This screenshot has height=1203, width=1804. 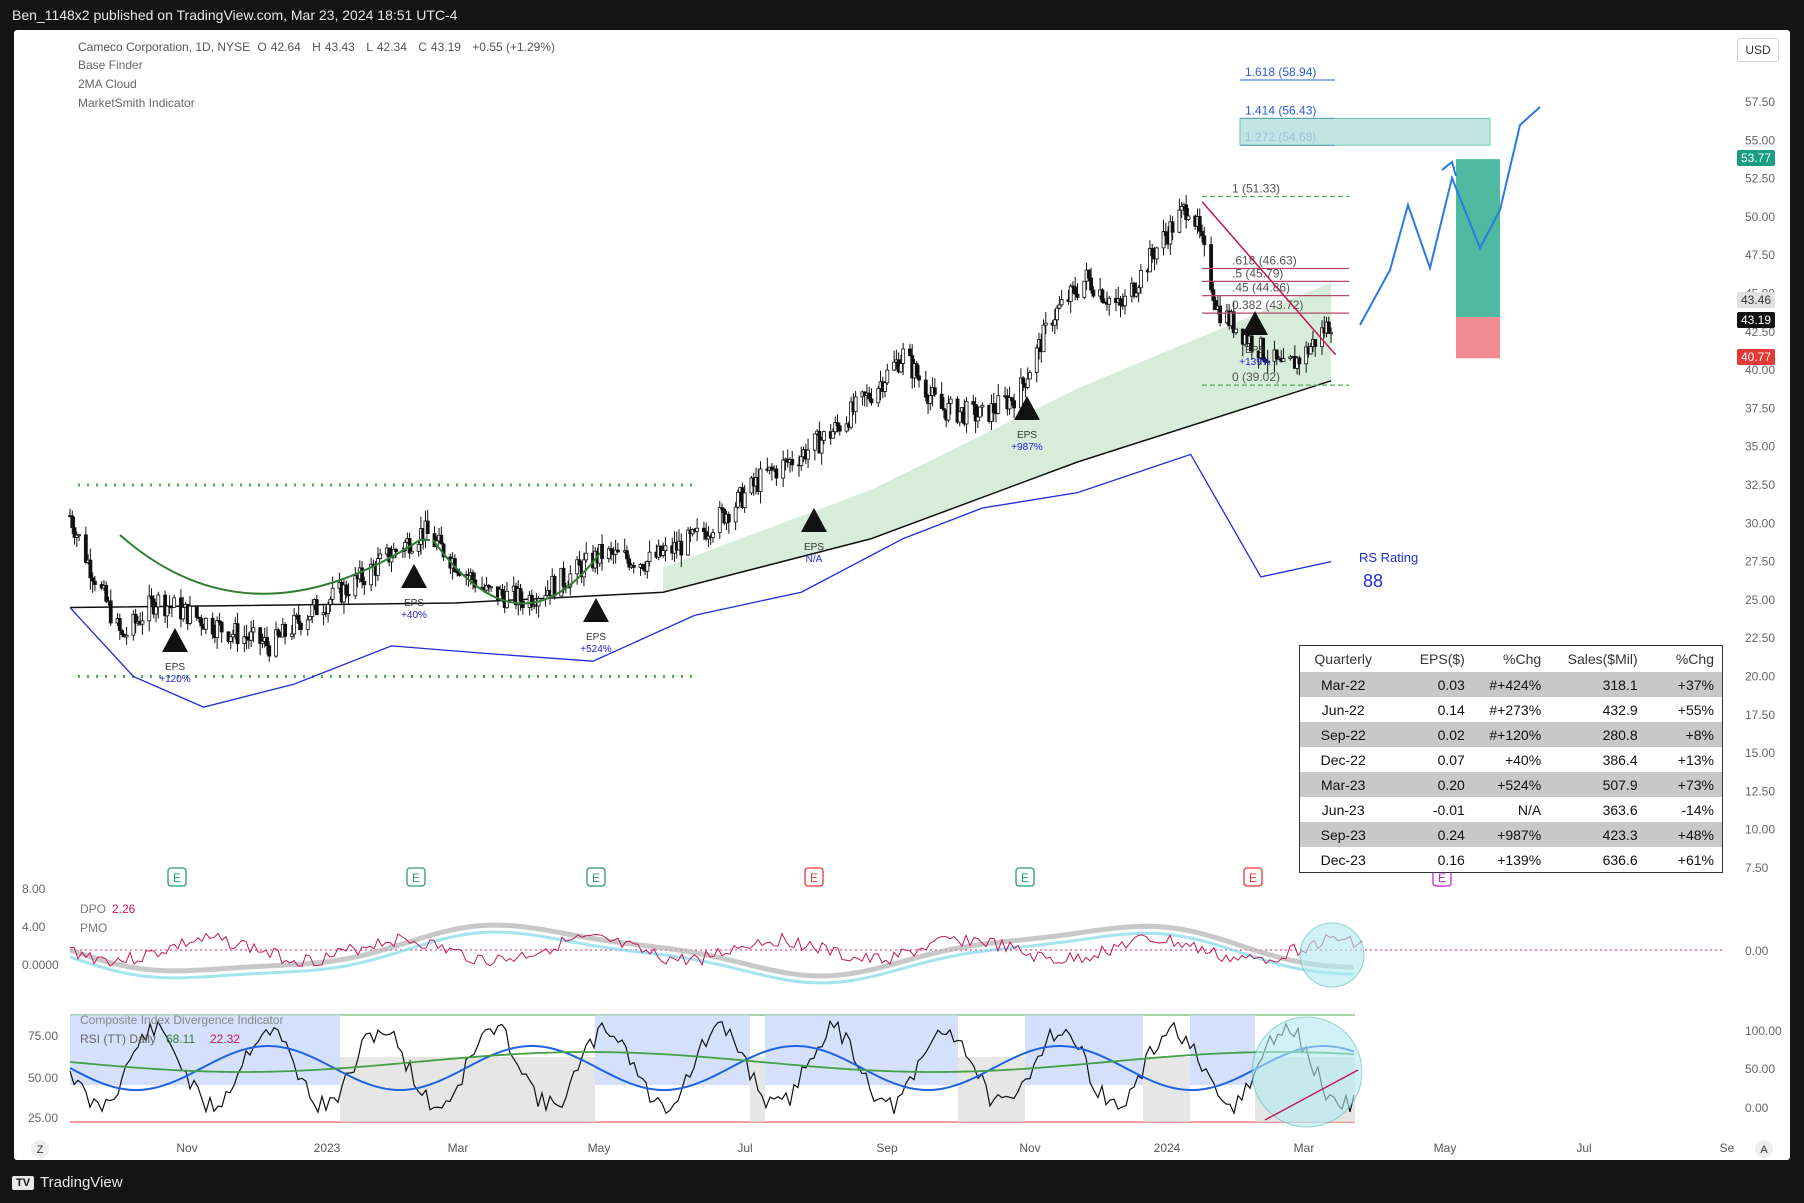 What do you see at coordinates (67, 1182) in the screenshot?
I see `tradingview-logo: TV TradingView` at bounding box center [67, 1182].